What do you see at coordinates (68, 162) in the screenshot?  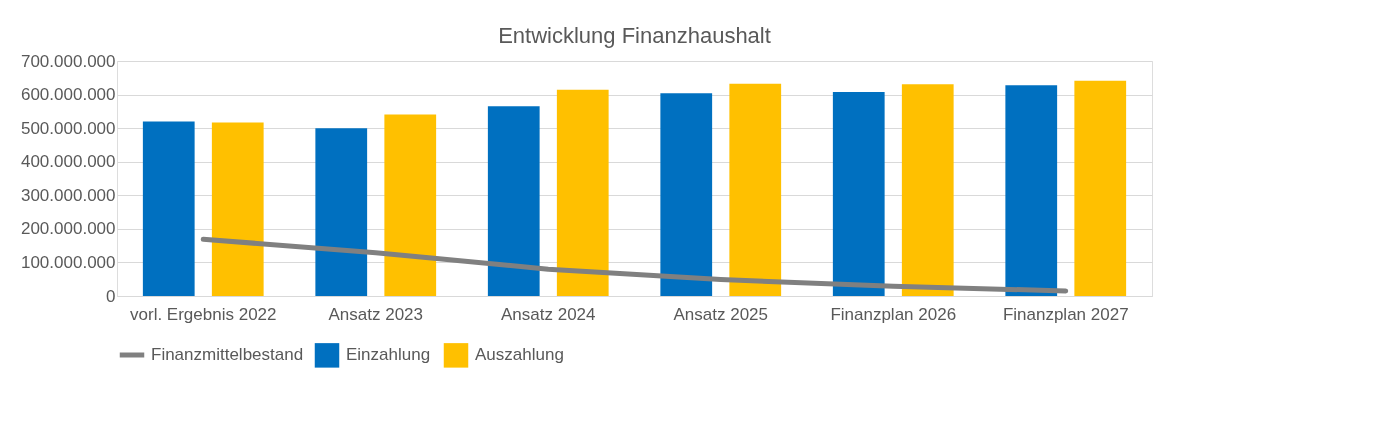 I see `y-tick-label: 400.000.000` at bounding box center [68, 162].